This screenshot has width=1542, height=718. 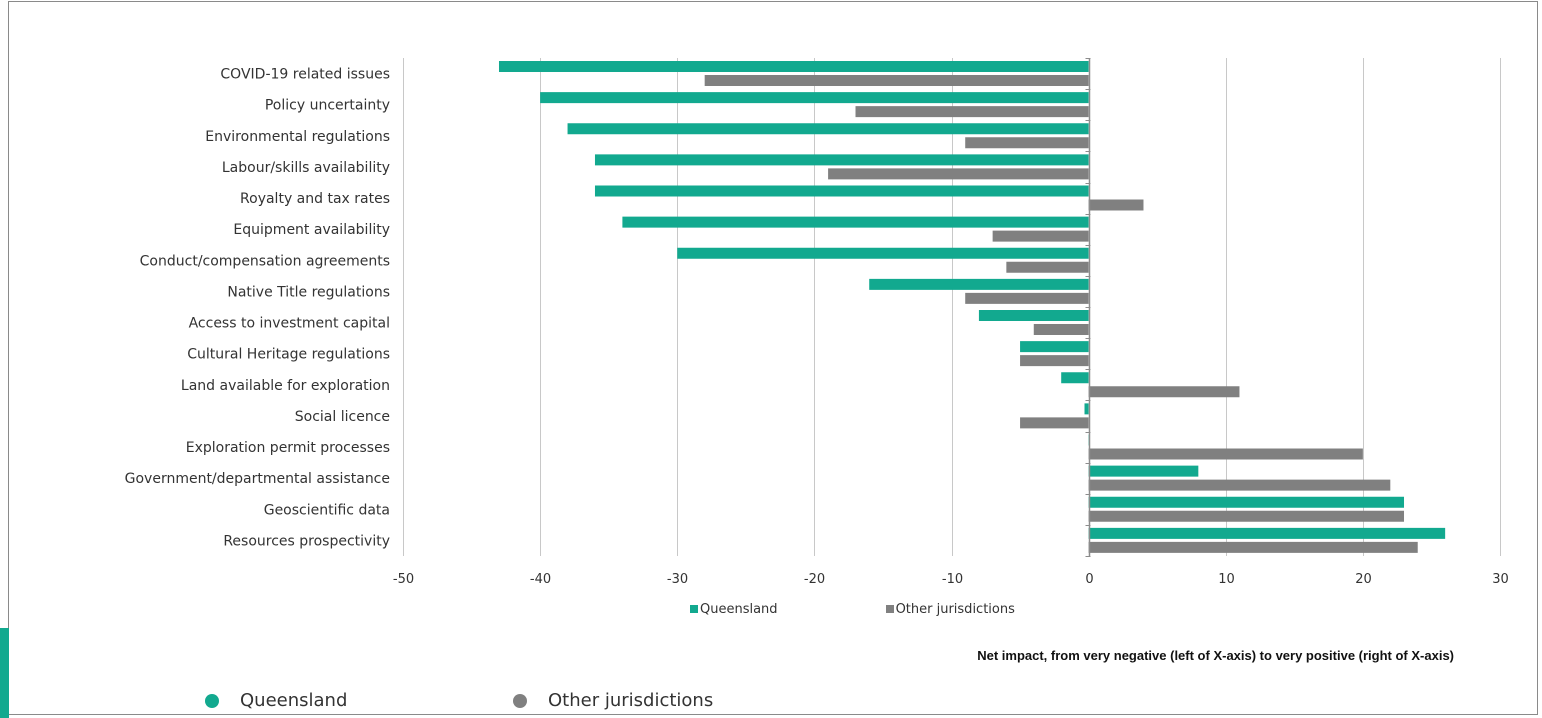 What do you see at coordinates (306, 541) in the screenshot?
I see `category-label: Resources prospectivity` at bounding box center [306, 541].